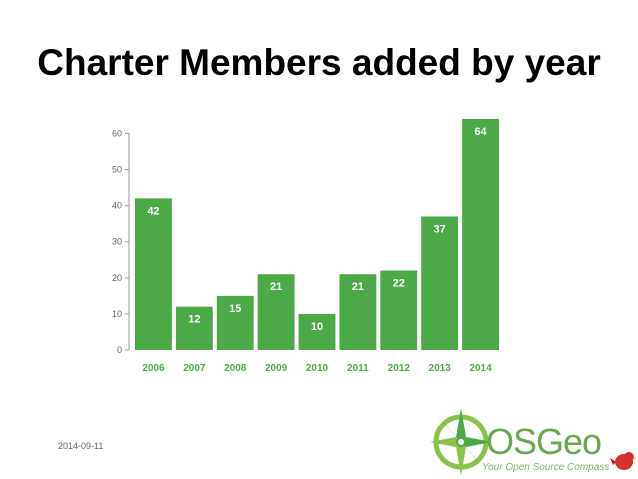 The width and height of the screenshot is (638, 479). I want to click on x-tick-label-2014: 2014, so click(480, 368).